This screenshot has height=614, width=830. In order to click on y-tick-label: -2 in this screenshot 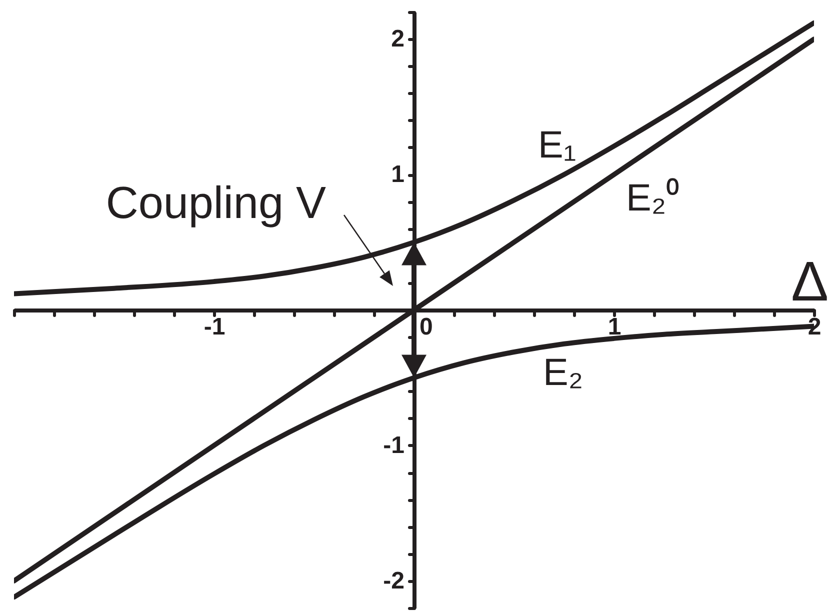, I will do `click(393, 580)`.